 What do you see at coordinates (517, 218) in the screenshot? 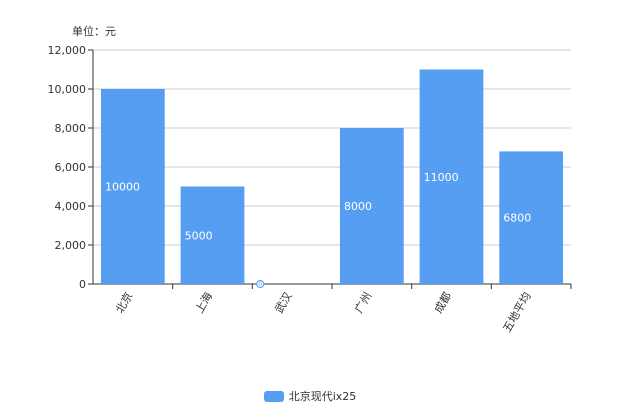
I see `data-label: 6800` at bounding box center [517, 218].